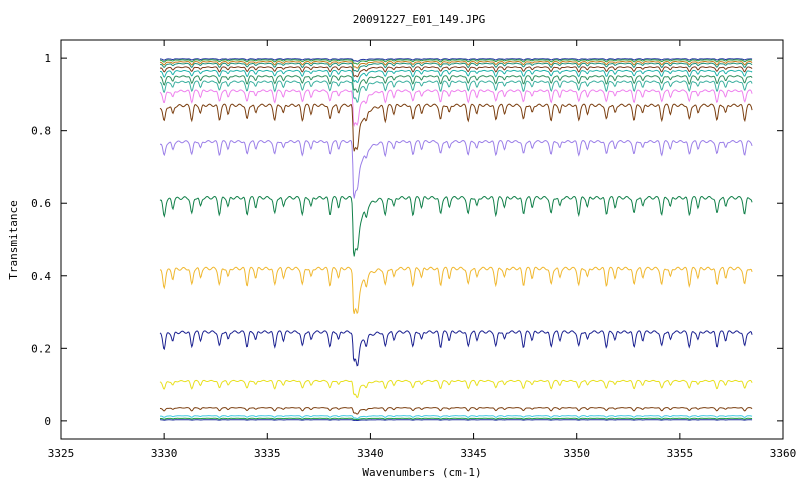 The image size is (800, 480). Describe the element at coordinates (164, 453) in the screenshot. I see `x-tick-label: 3330` at that location.